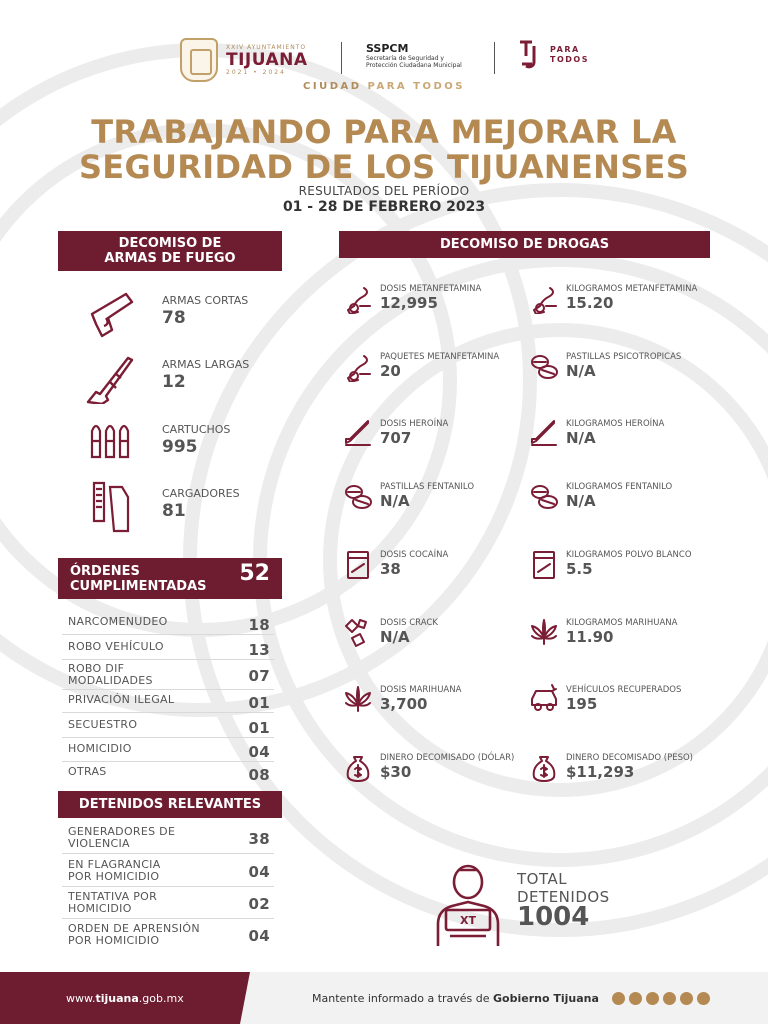  What do you see at coordinates (259, 625) in the screenshot?
I see `row-value: 18` at bounding box center [259, 625].